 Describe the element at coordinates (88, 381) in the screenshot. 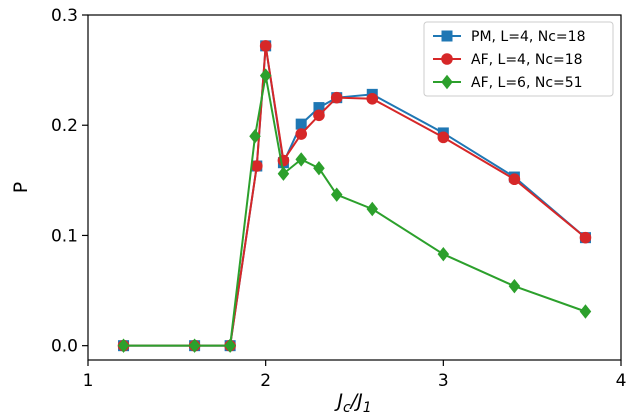

I see `x-tick-label: 1` at that location.